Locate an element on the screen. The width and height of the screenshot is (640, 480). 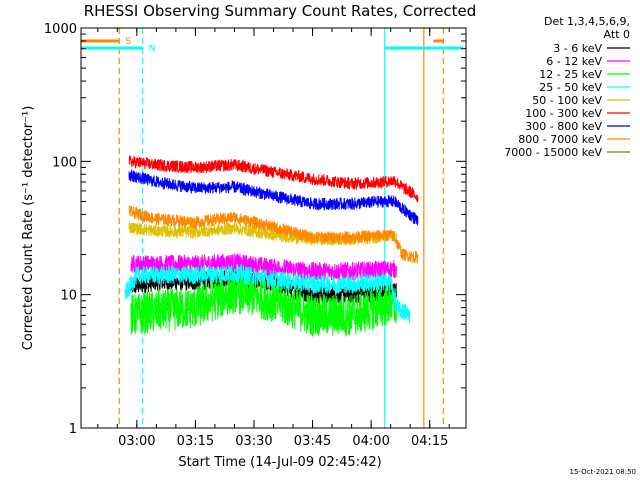
y-tick-label: 1 is located at coordinates (73, 429).